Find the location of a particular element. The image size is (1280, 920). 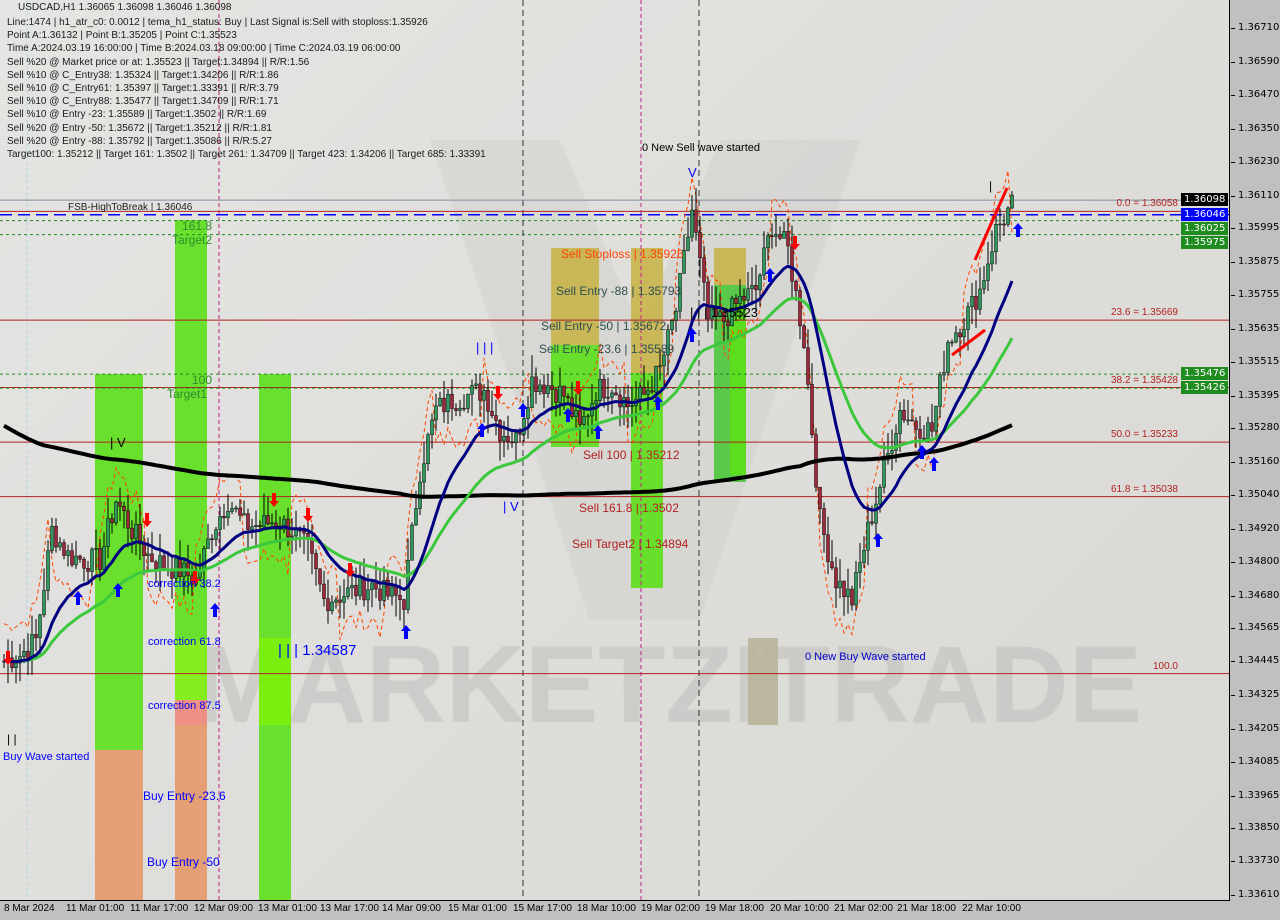

fib-label: 38.2 = 1.35428 is located at coordinates (1144, 380).